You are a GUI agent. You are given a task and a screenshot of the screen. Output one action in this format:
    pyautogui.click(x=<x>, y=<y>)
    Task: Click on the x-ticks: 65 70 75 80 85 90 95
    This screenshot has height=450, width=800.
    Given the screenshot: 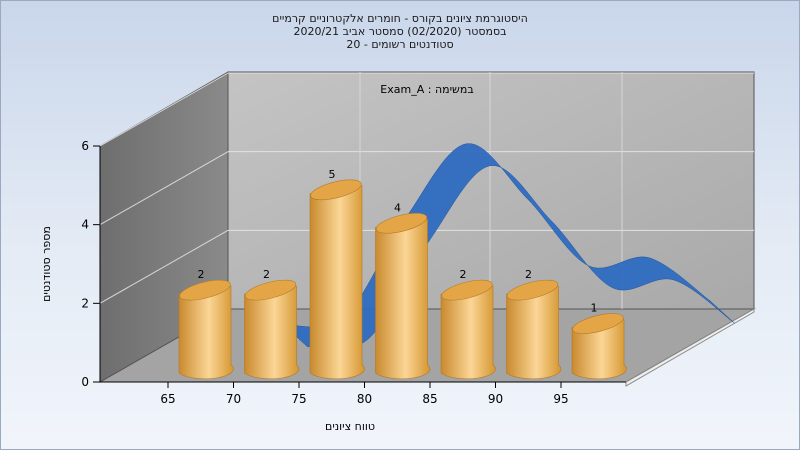 What is the action you would take?
    pyautogui.click(x=364, y=394)
    